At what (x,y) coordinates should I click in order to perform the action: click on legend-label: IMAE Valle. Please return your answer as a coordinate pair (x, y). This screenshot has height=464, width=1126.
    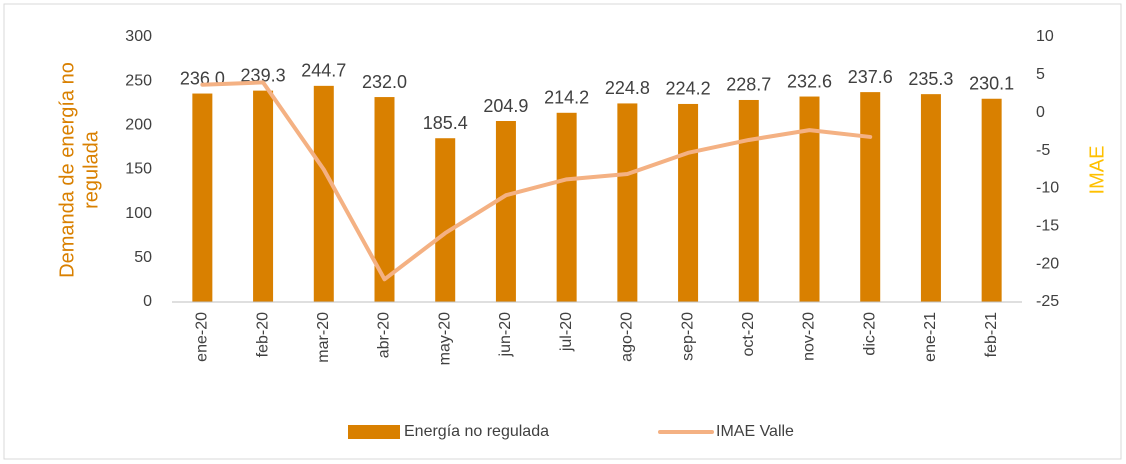
    Looking at the image, I should click on (755, 431).